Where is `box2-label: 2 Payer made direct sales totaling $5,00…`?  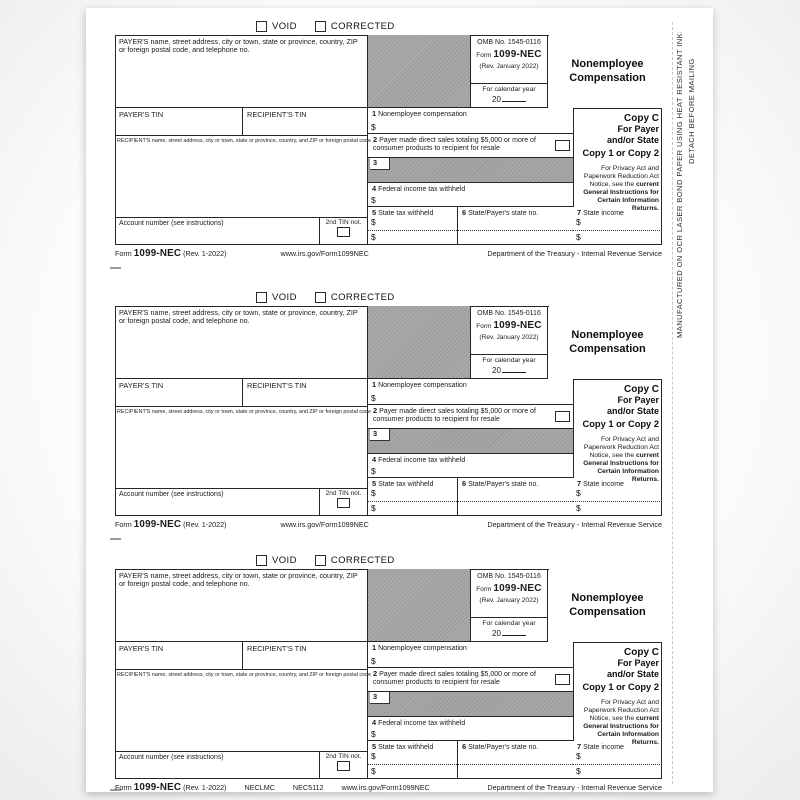 box2-label: 2 Payer made direct sales totaling $5,00… is located at coordinates (454, 415).